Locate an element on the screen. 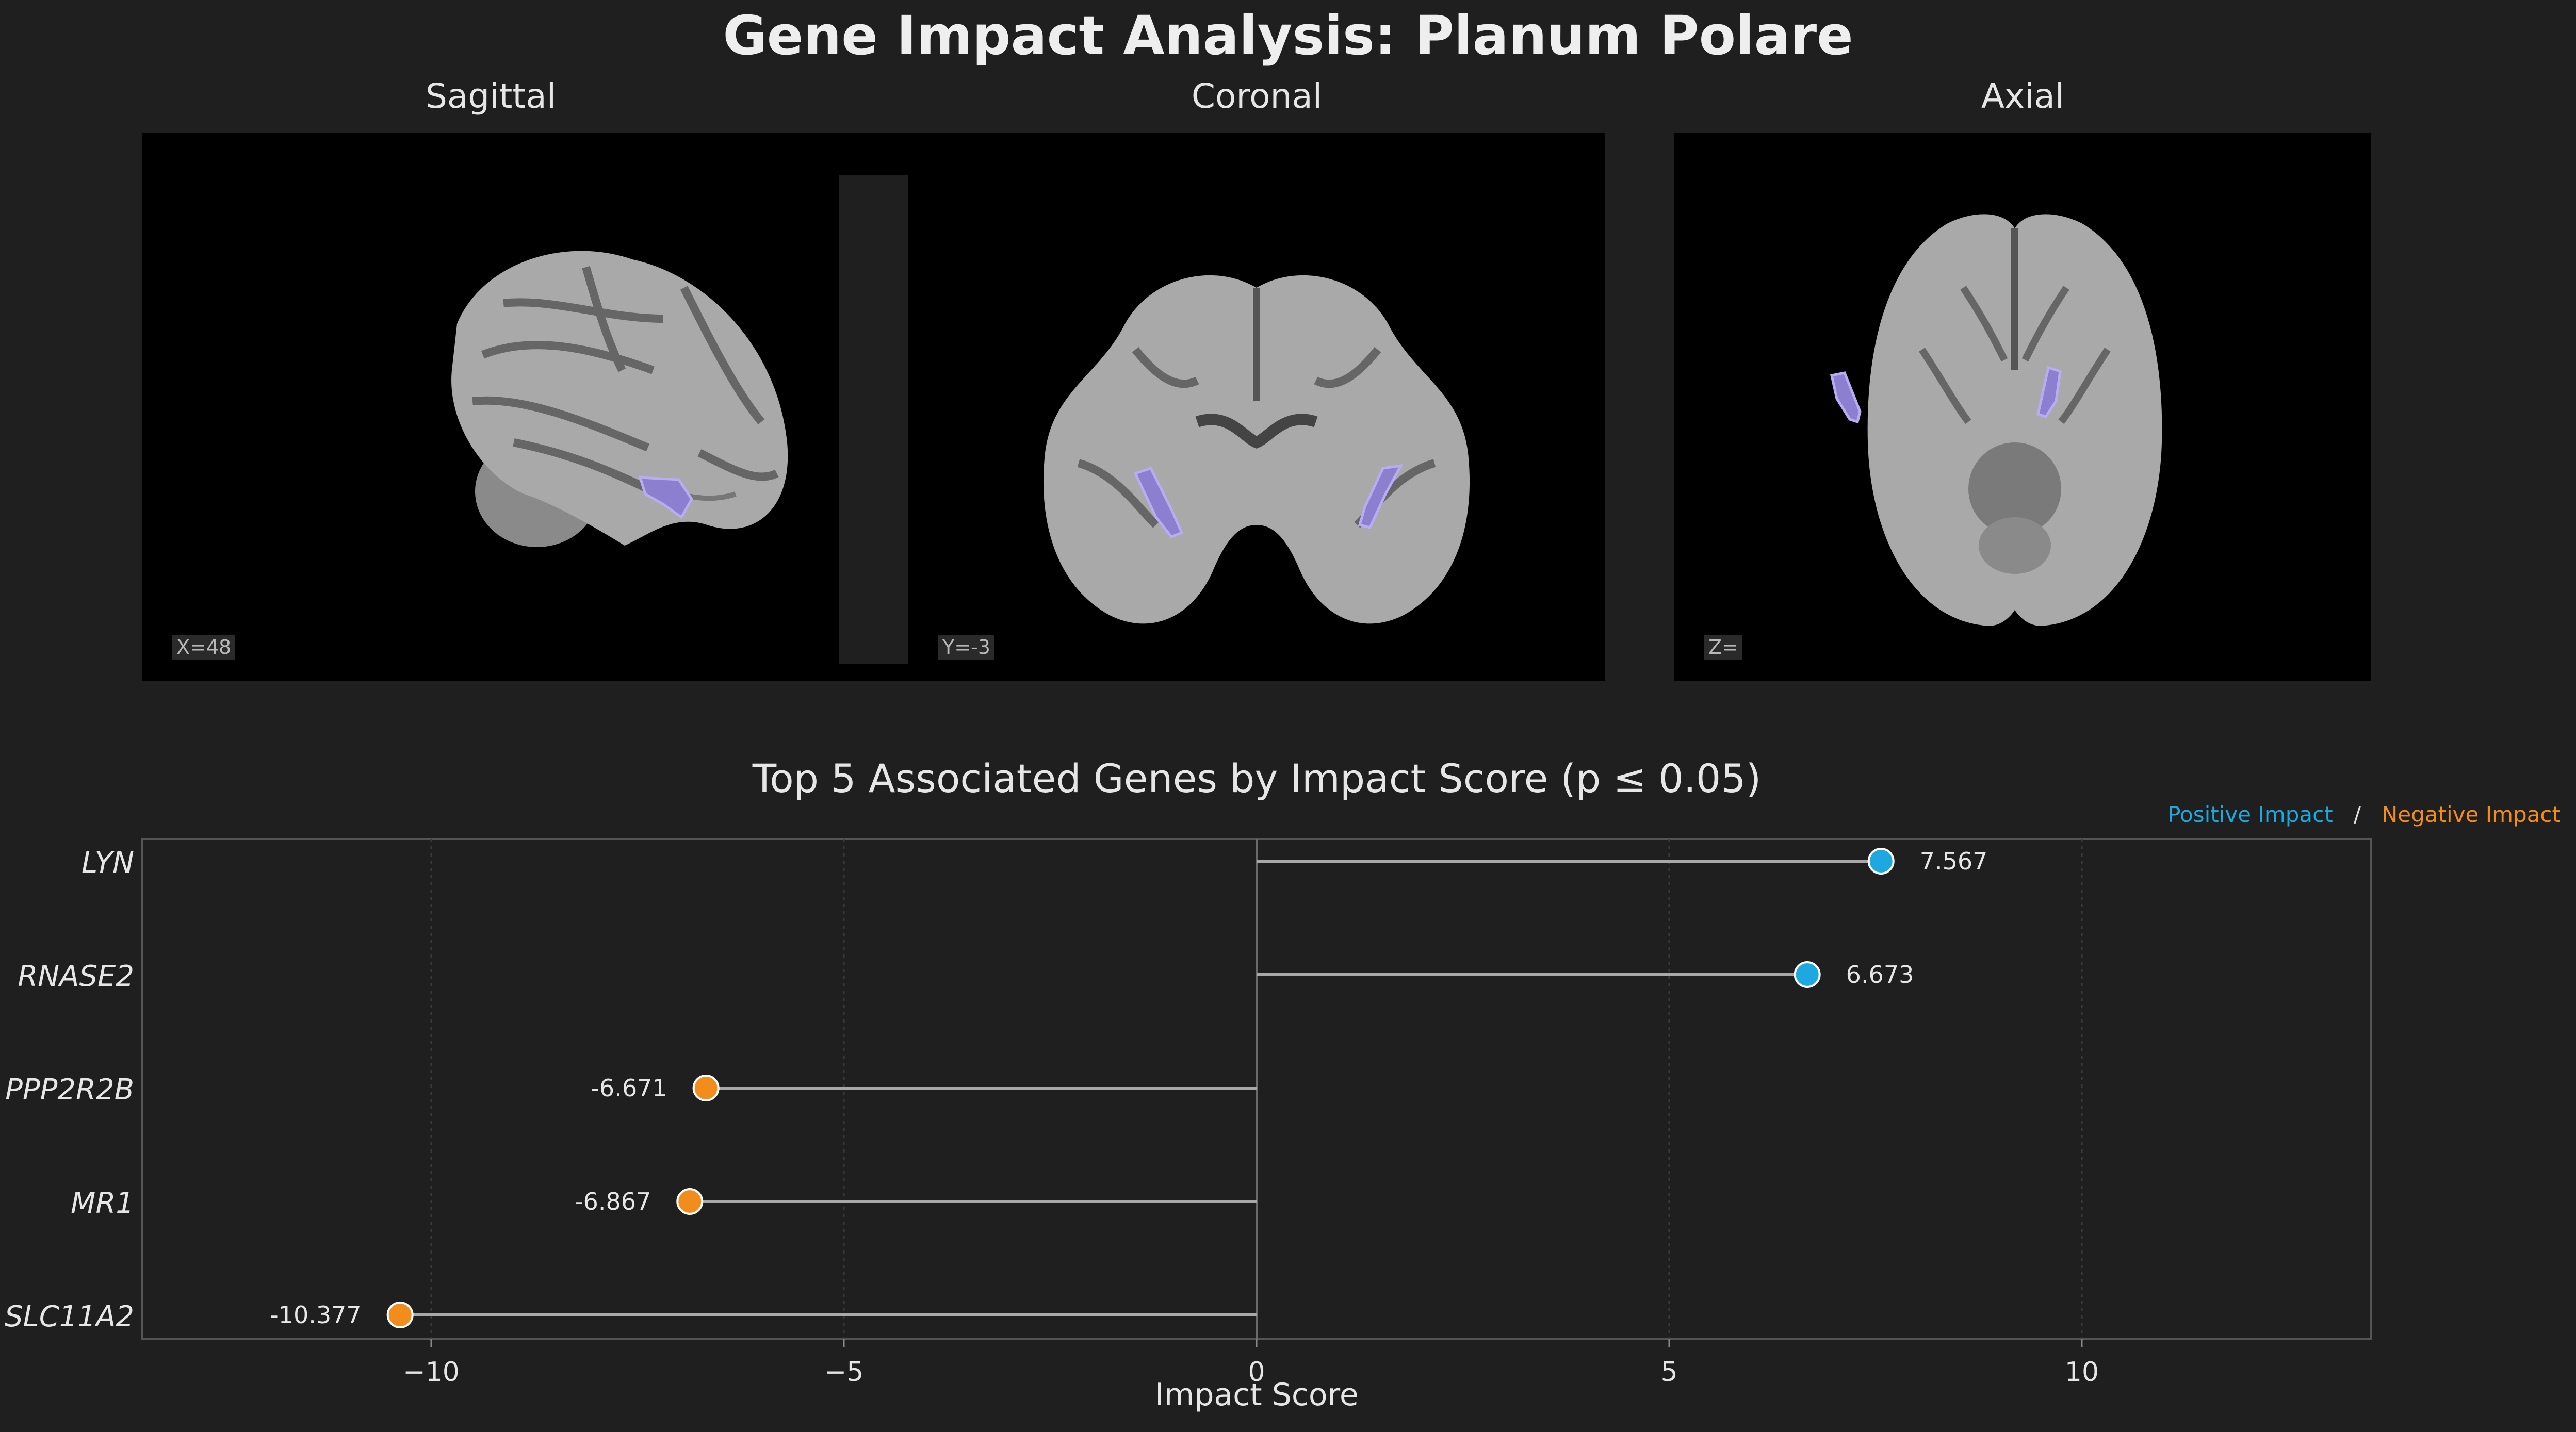 The width and height of the screenshot is (2576, 1432). axial-brain-image is located at coordinates (1996, 420).